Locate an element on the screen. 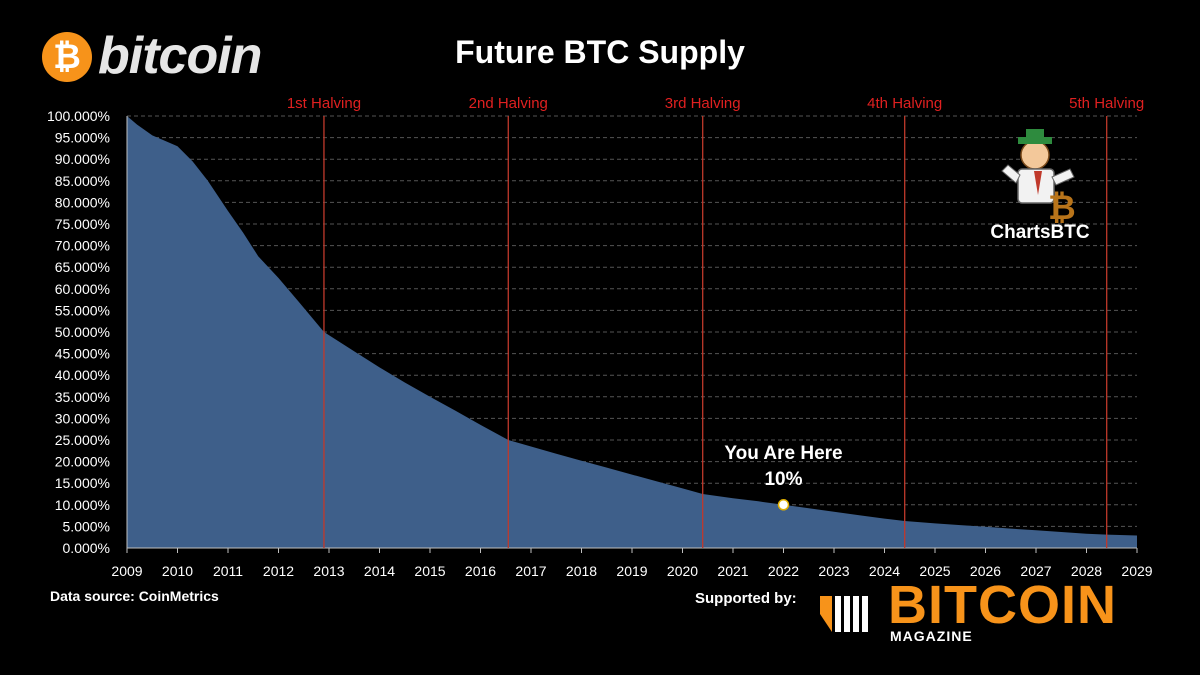 This screenshot has height=675, width=1200. x-tick-label: 2024 is located at coordinates (884, 571).